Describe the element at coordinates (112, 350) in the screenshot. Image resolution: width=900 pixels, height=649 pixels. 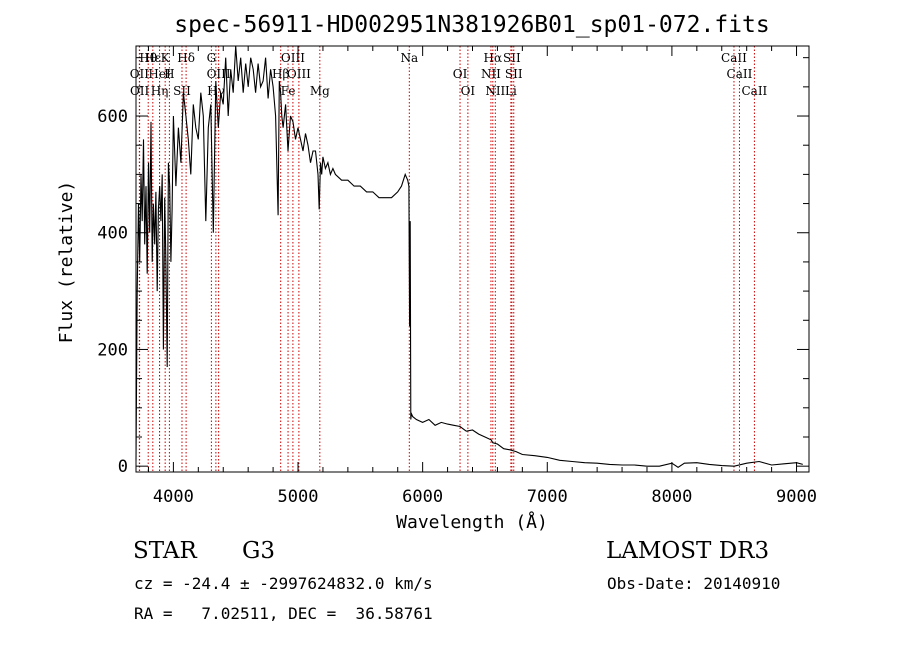
I see `y-tick-label: 200` at that location.